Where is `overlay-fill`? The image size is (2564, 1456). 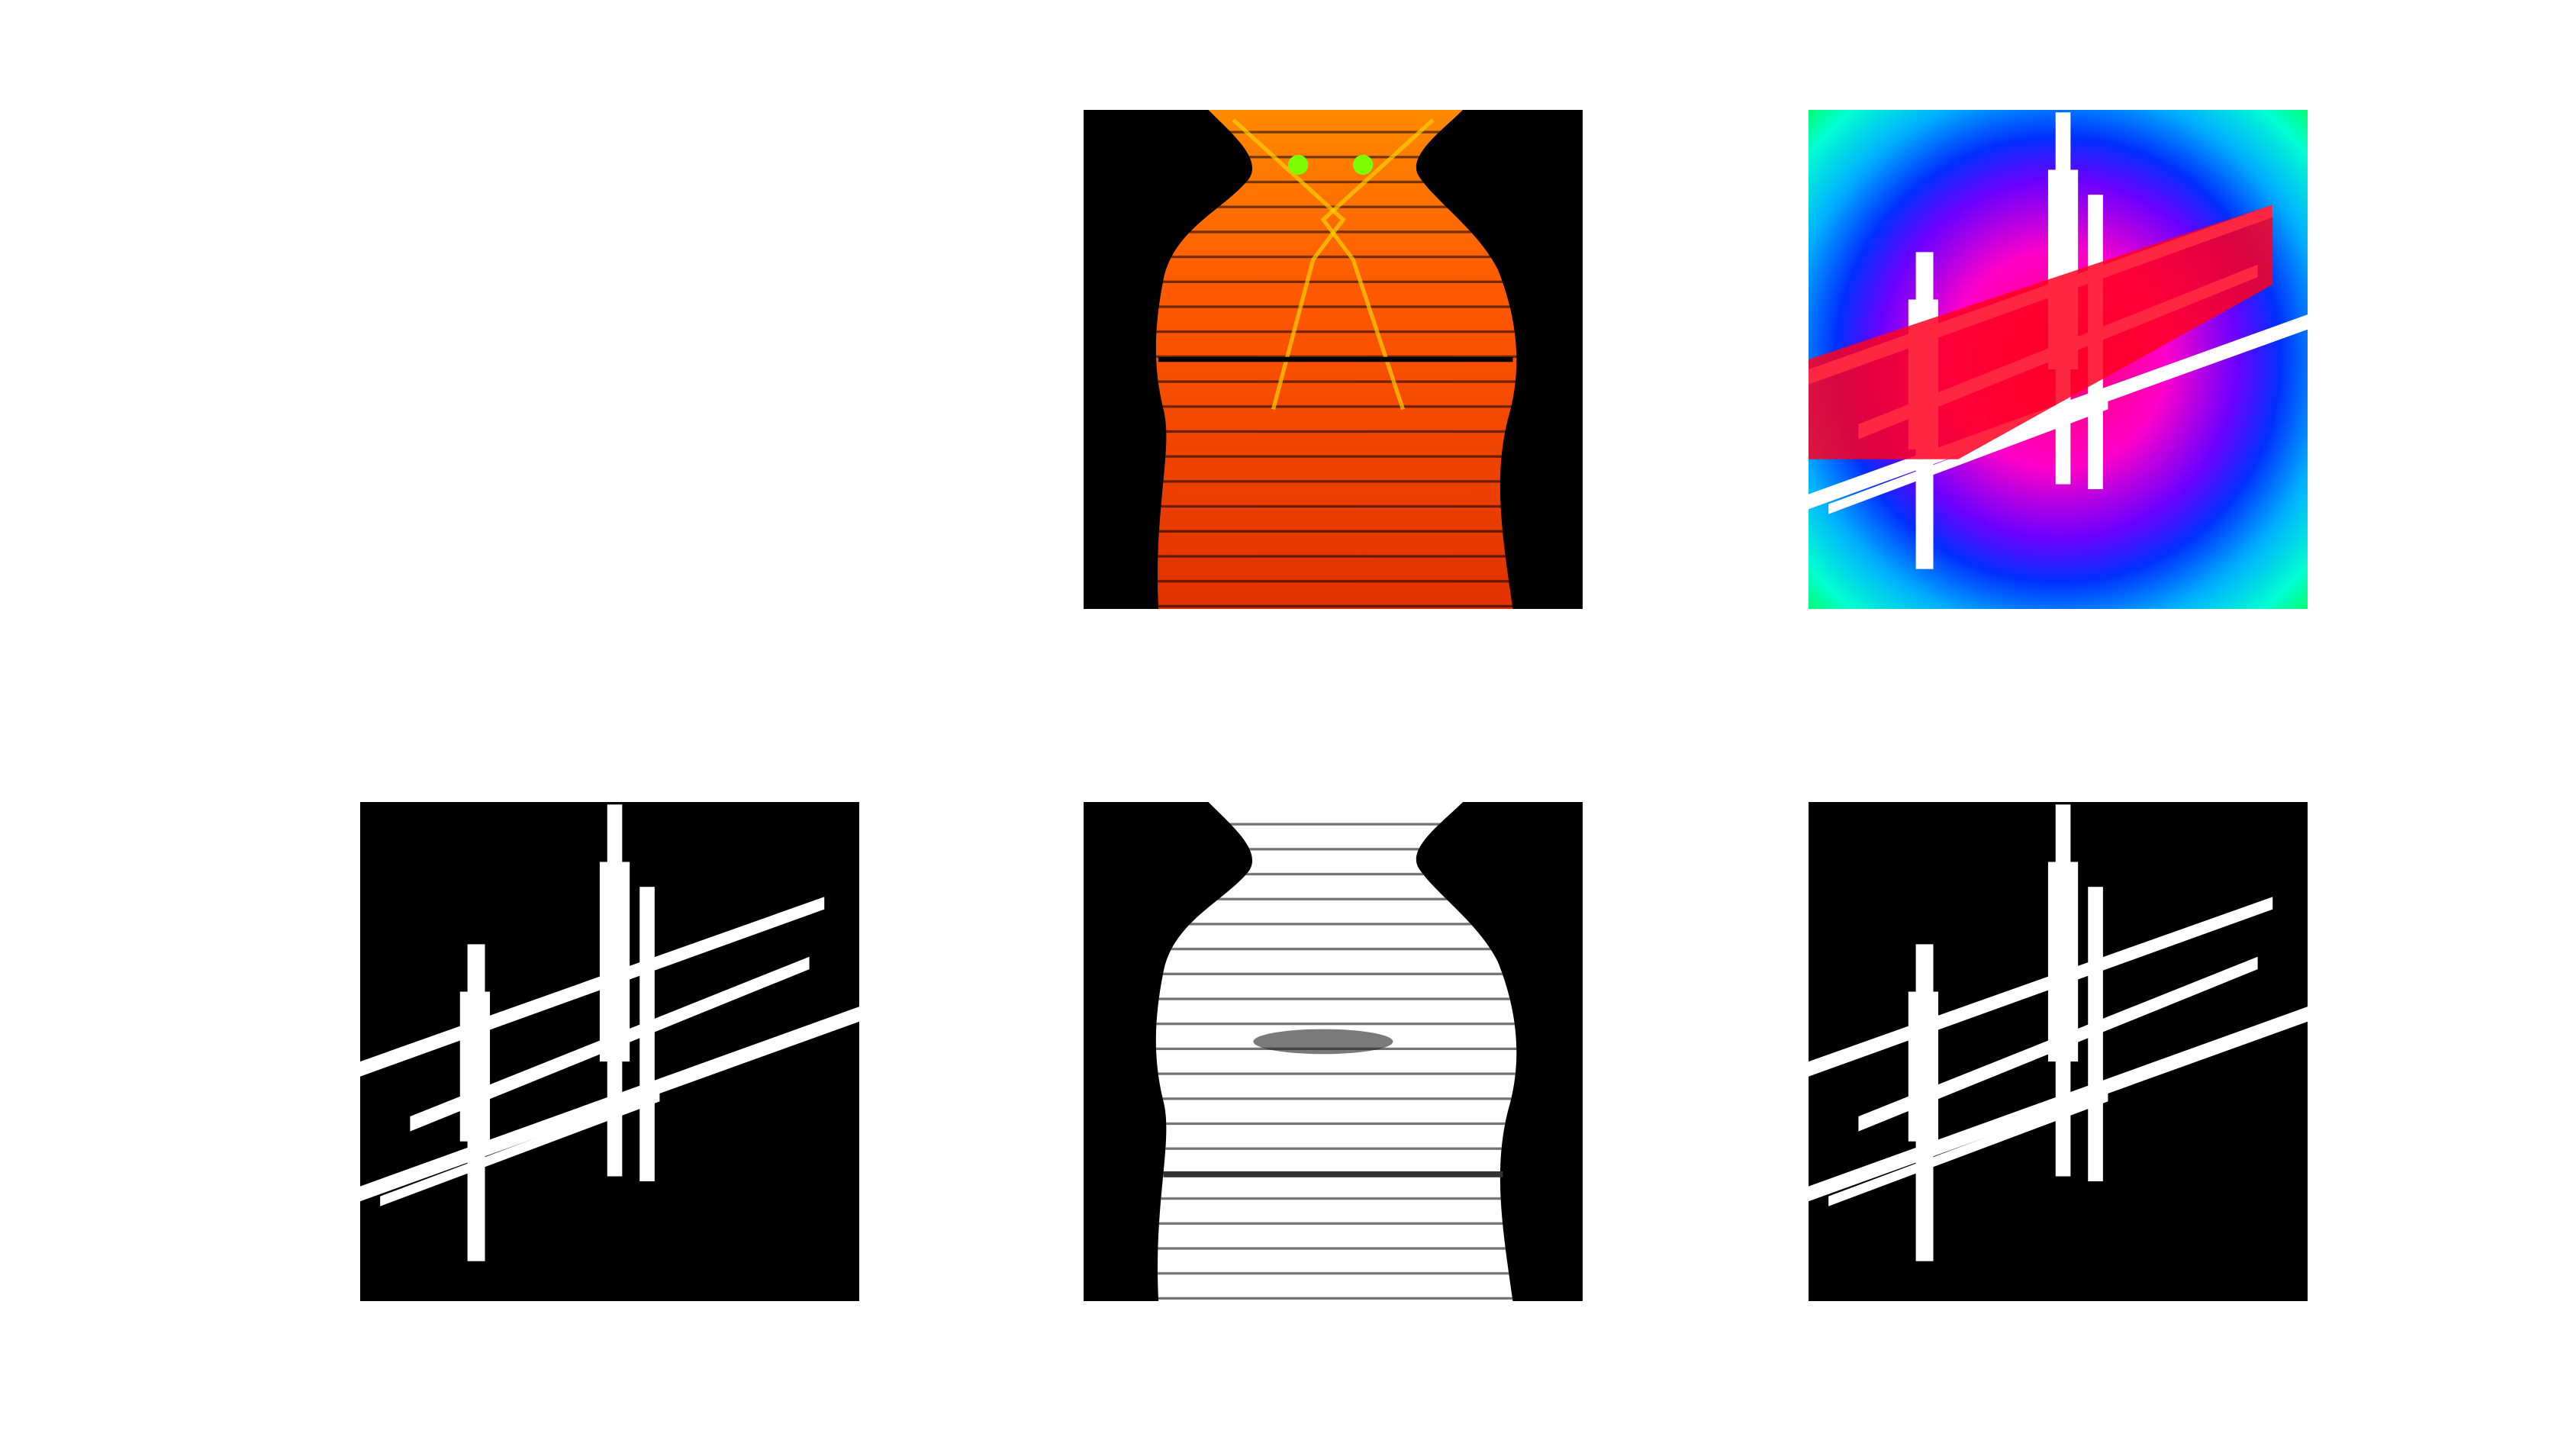 overlay-fill is located at coordinates (2041, 332).